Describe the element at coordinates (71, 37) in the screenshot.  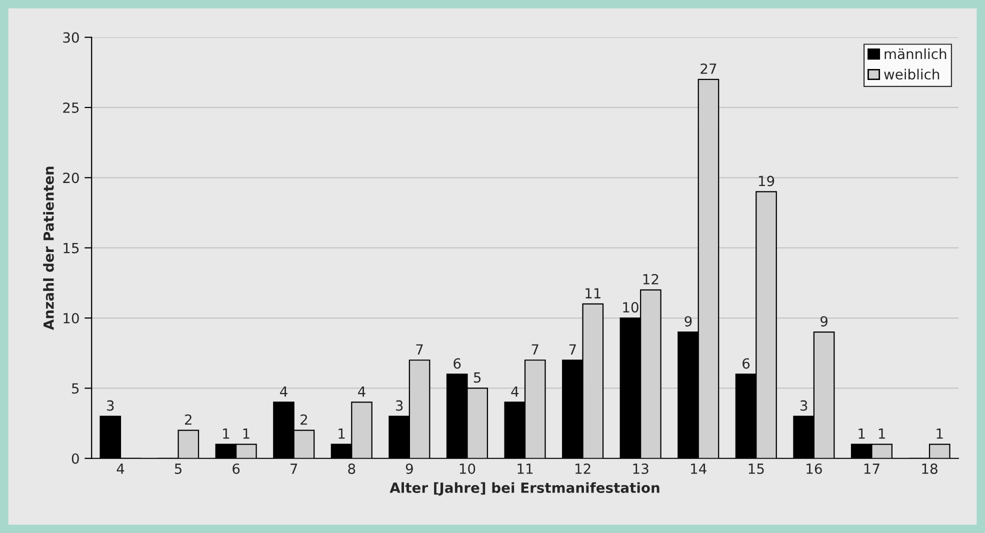
I see `y-tick-label: 30` at that location.